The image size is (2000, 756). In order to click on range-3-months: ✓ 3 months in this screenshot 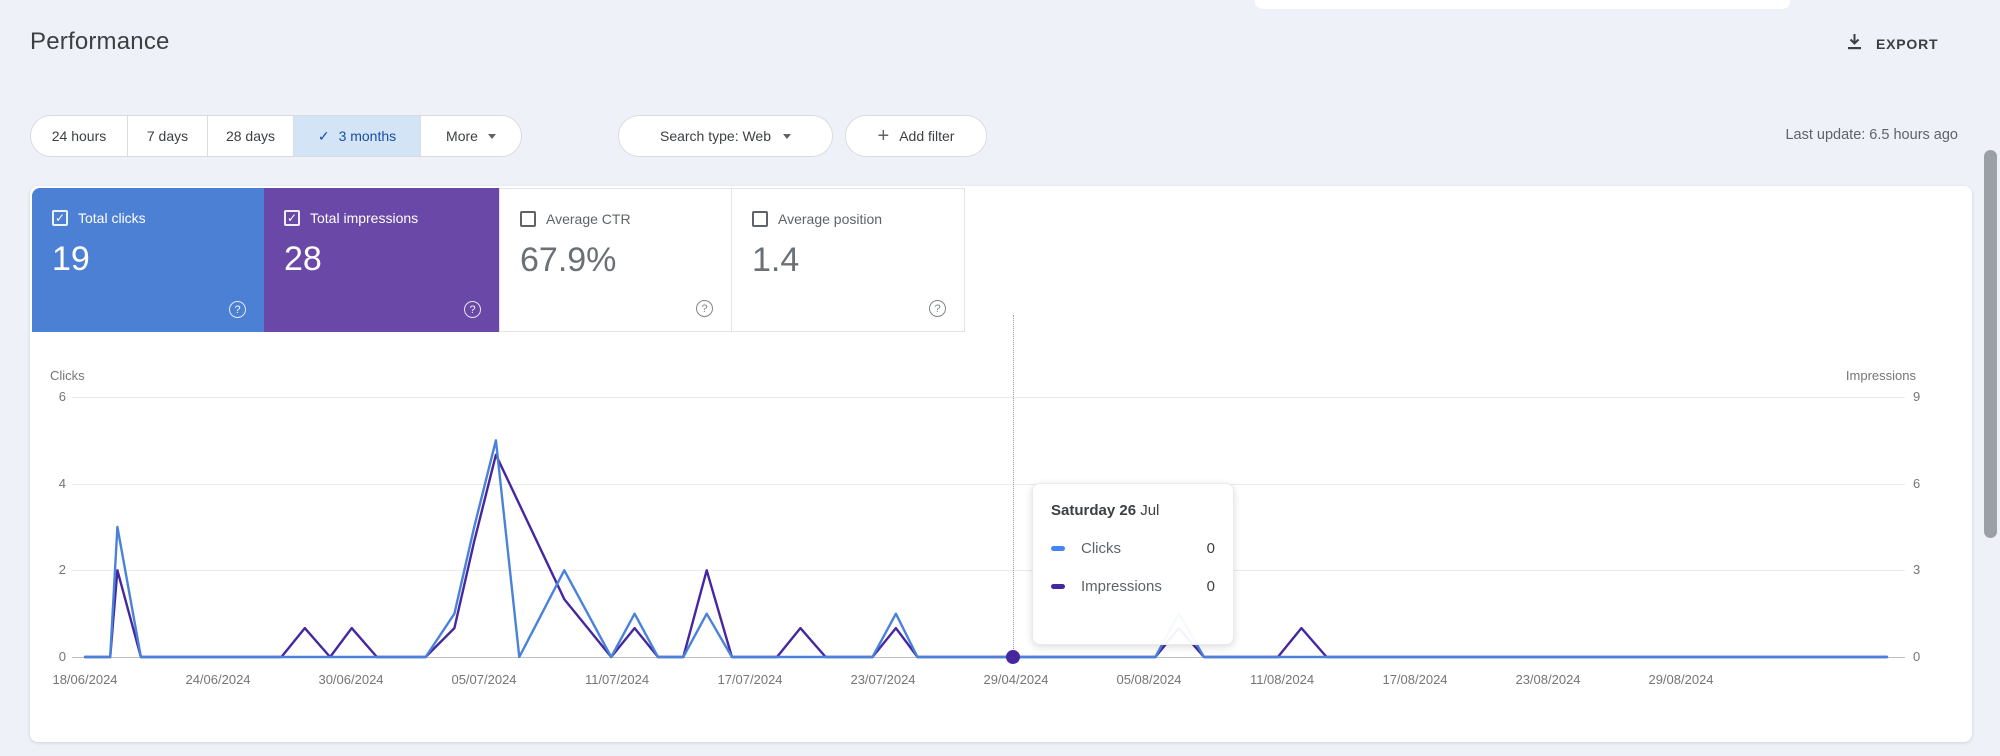, I will do `click(357, 136)`.